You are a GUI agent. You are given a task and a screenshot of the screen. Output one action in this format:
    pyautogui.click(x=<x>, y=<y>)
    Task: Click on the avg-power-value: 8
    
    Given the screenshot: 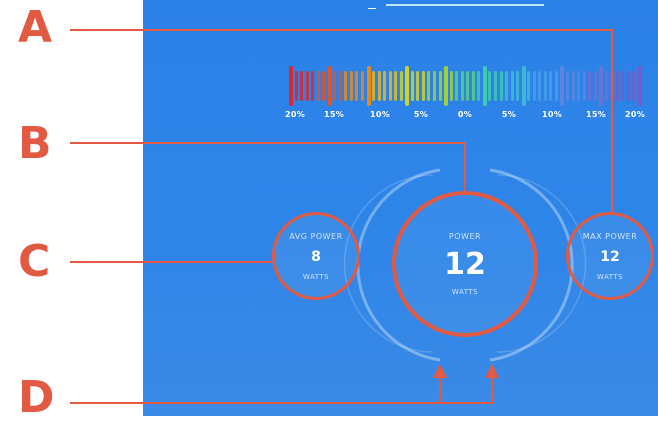 What is the action you would take?
    pyautogui.click(x=316, y=256)
    